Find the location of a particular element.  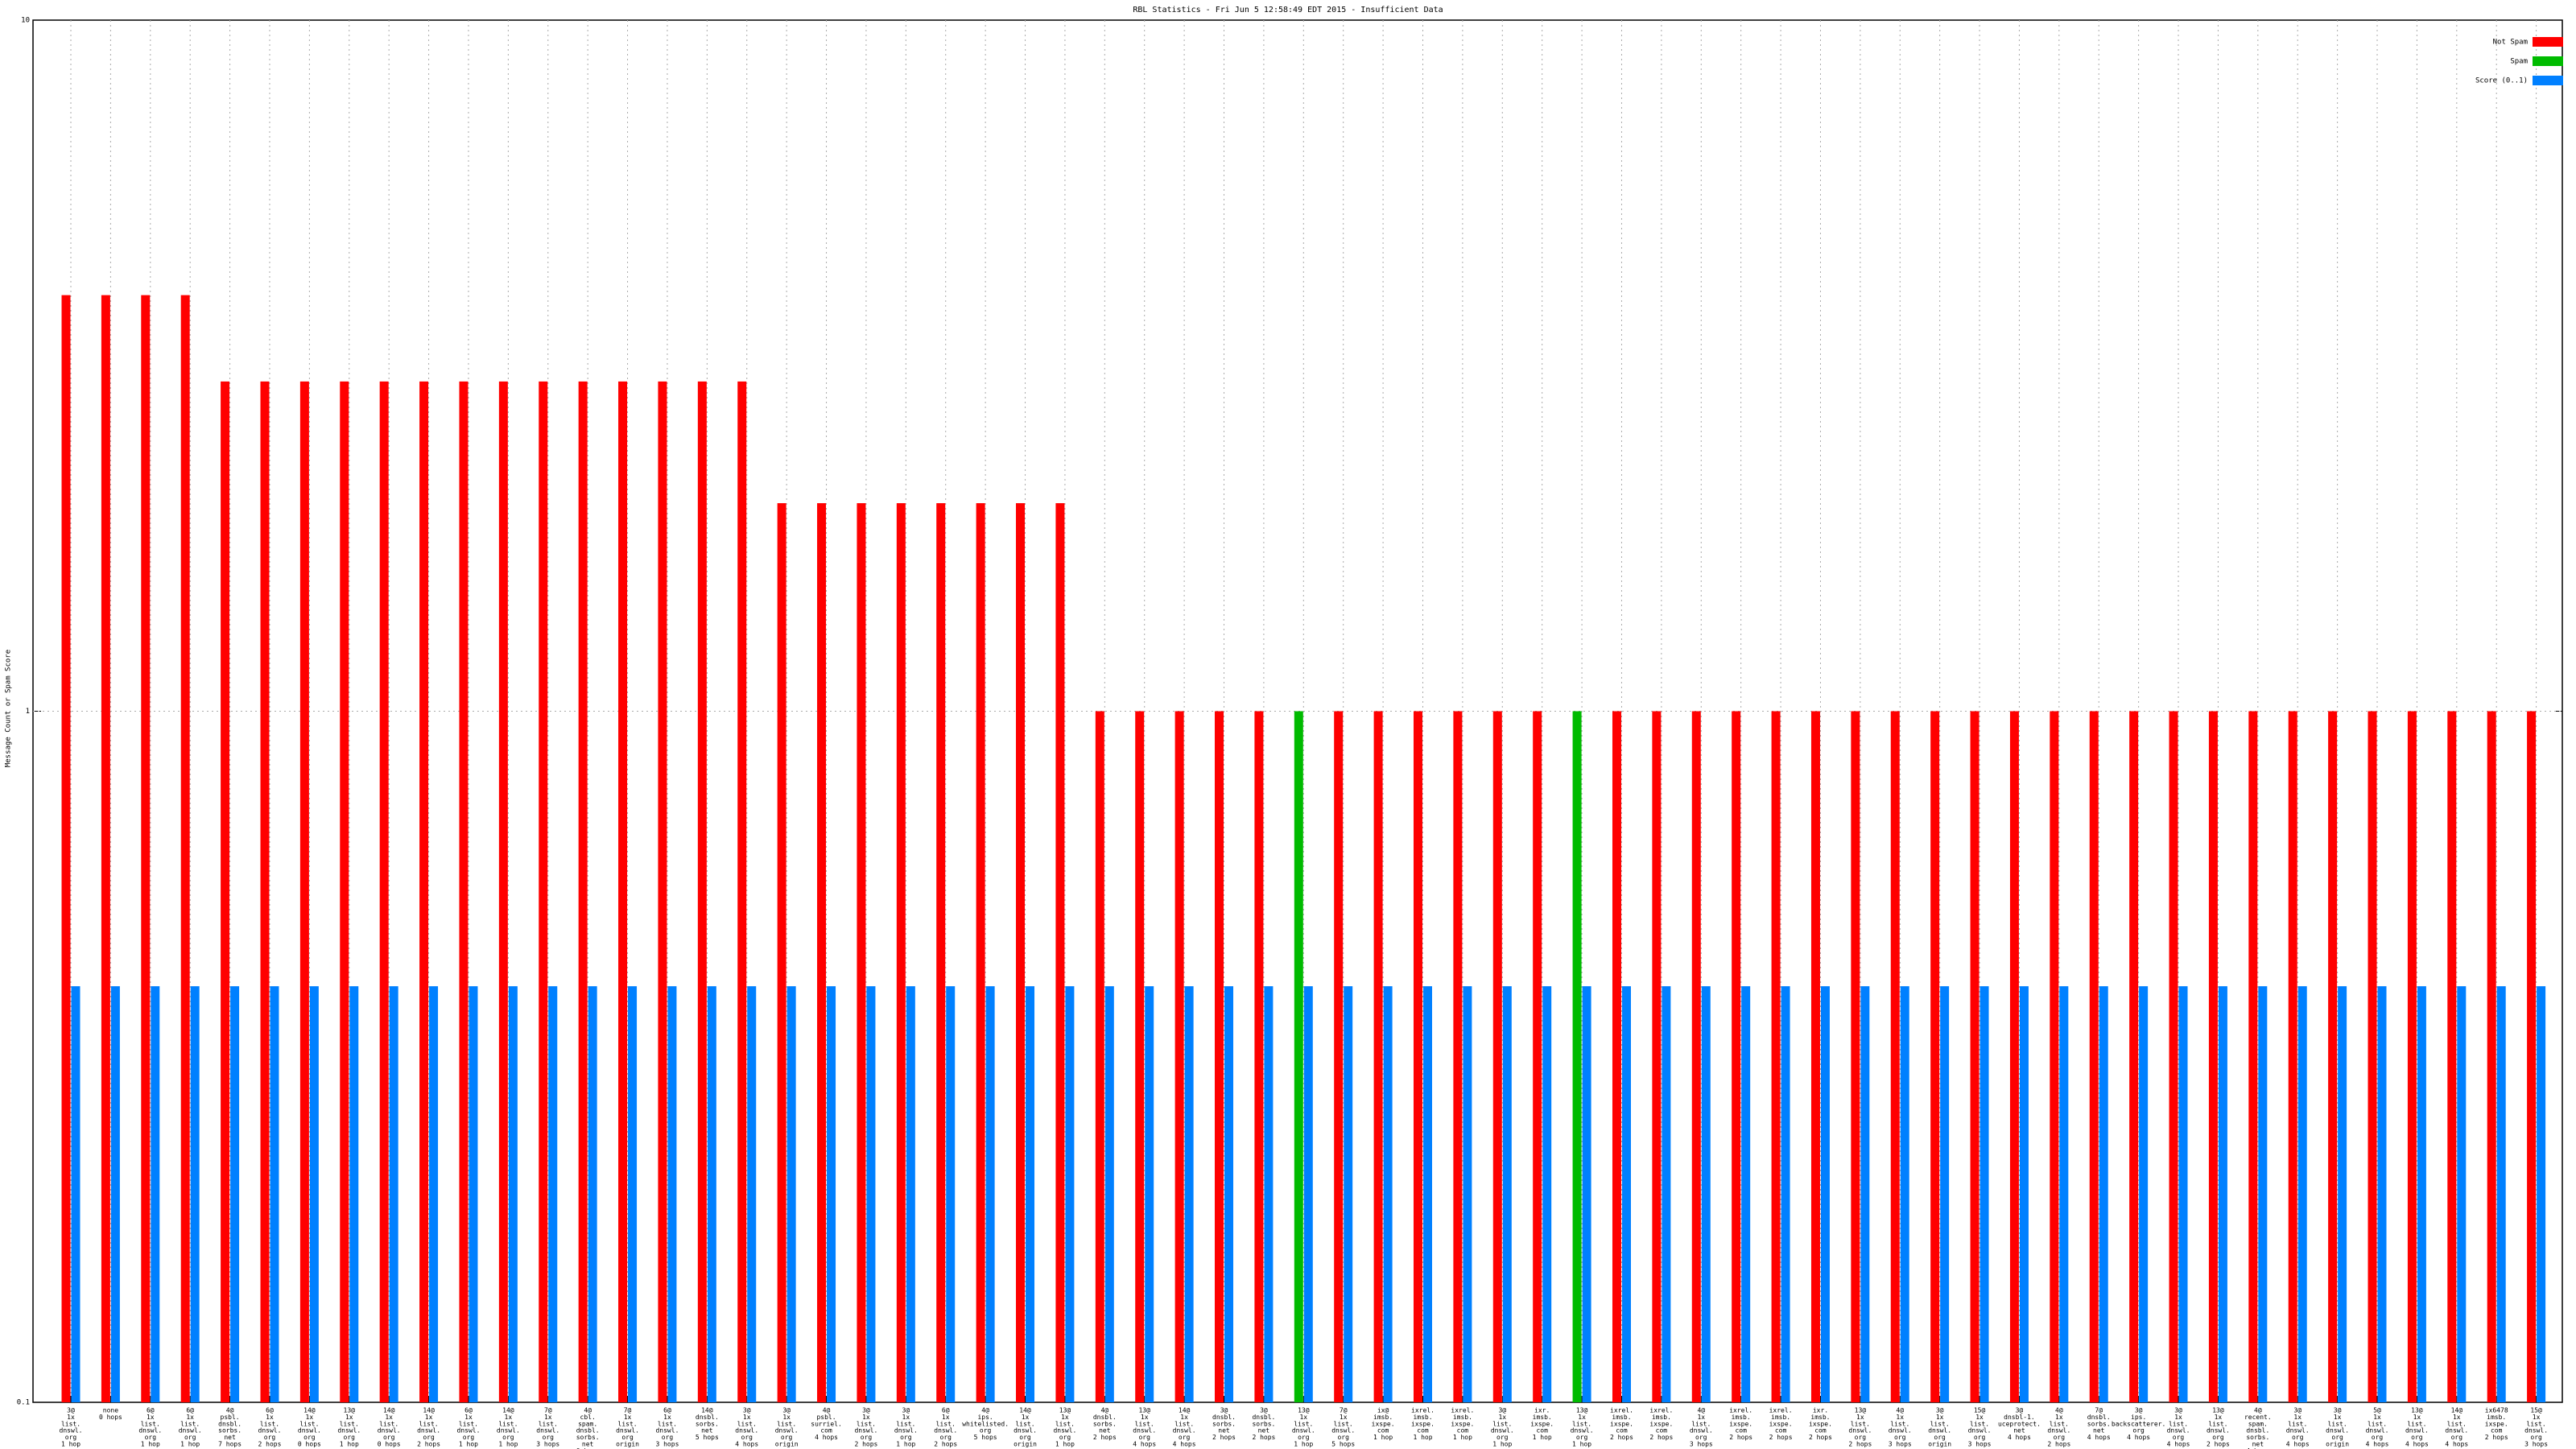

x-tick-label: cbl. is located at coordinates (588, 1417).